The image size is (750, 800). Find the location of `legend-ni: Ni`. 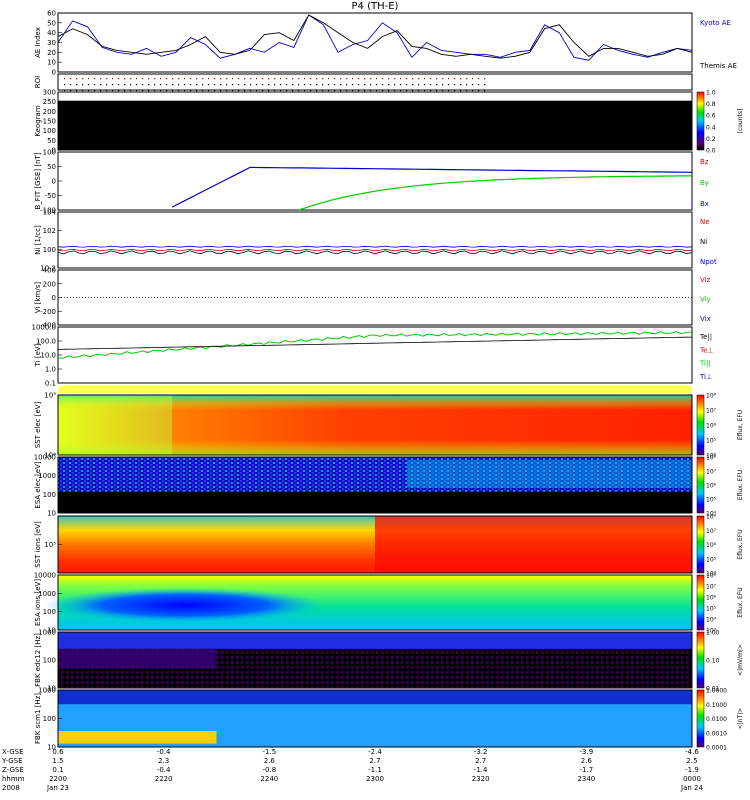

legend-ni: Ni is located at coordinates (703, 242).